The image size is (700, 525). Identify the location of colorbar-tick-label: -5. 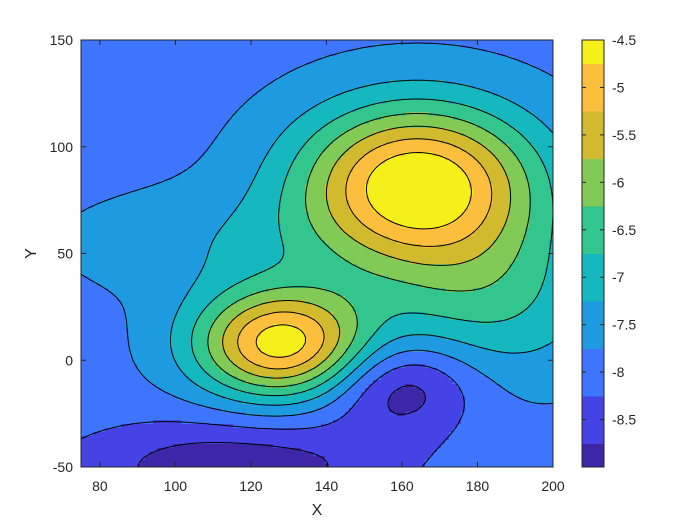
(618, 87).